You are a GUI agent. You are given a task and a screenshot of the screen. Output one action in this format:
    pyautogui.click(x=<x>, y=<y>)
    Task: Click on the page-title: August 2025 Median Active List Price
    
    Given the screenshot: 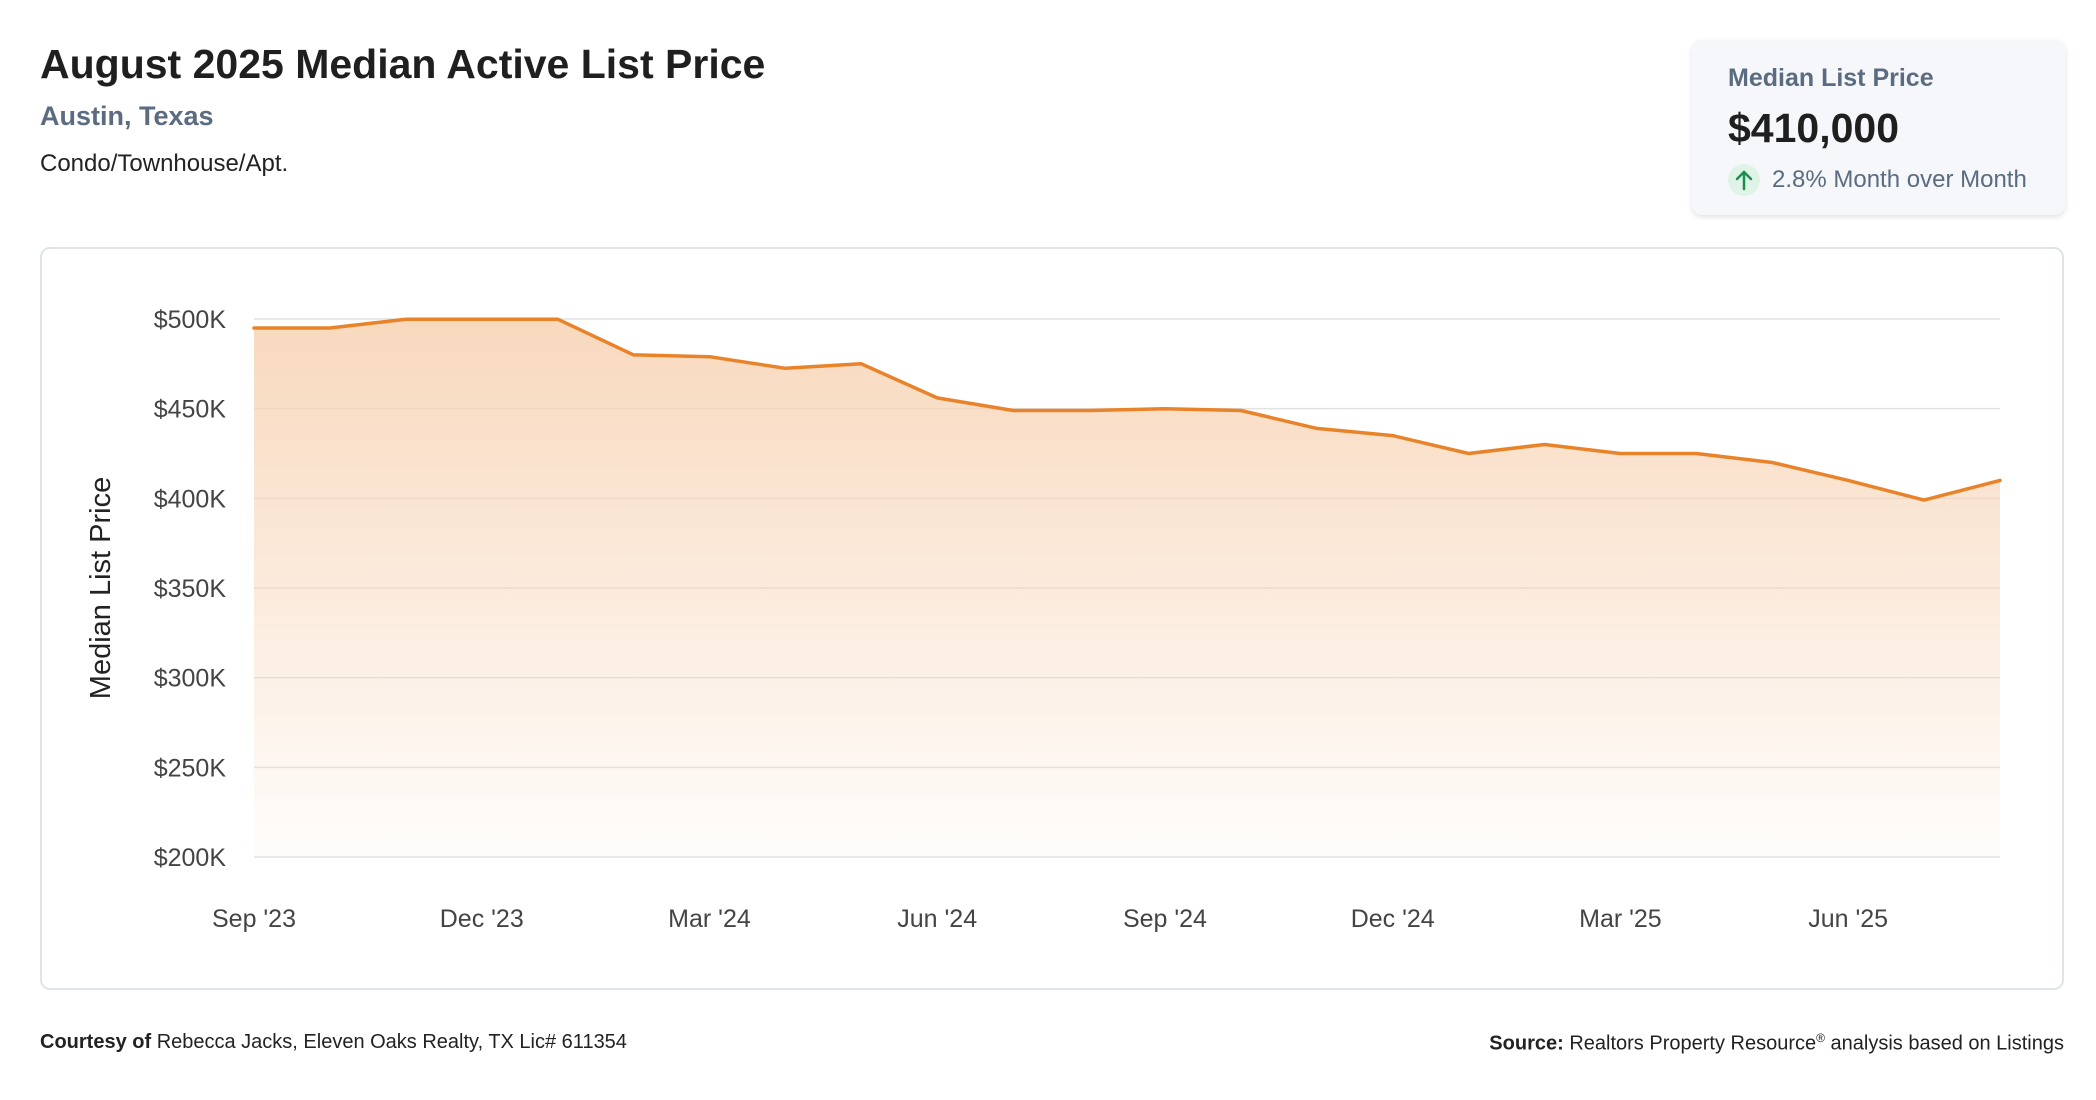 What is the action you would take?
    pyautogui.click(x=403, y=64)
    